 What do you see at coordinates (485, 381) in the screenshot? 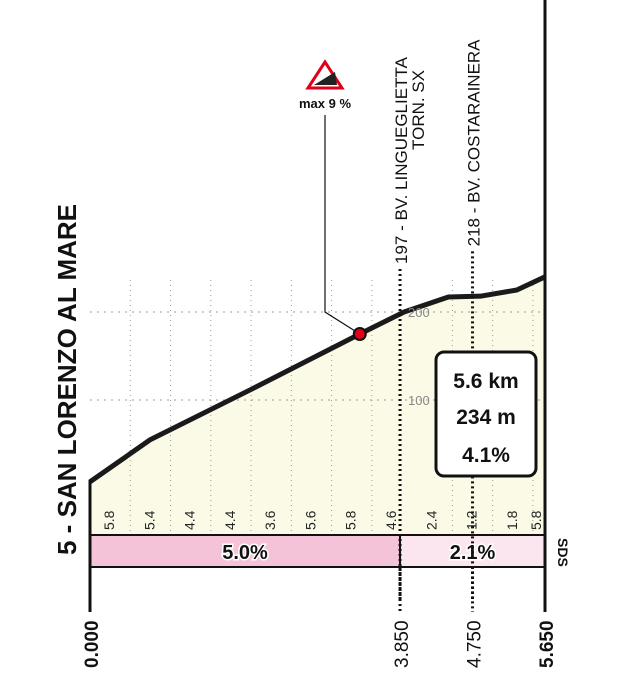
I see `summary-distance: 5.6 km` at bounding box center [485, 381].